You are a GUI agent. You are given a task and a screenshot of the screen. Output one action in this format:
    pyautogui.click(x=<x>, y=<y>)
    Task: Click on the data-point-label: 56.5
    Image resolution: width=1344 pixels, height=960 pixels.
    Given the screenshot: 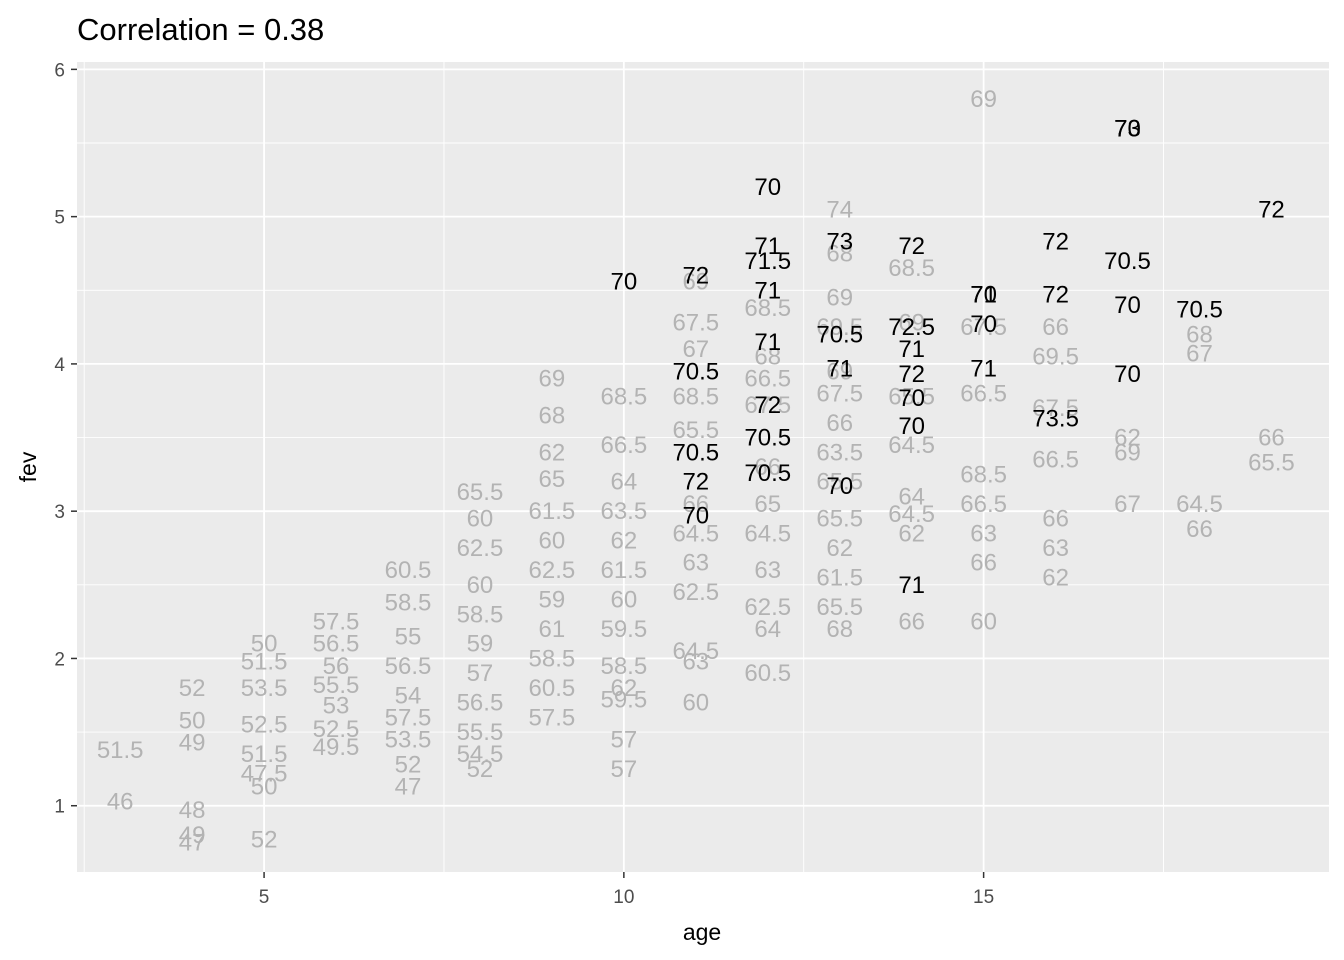 What is the action you would take?
    pyautogui.click(x=336, y=644)
    